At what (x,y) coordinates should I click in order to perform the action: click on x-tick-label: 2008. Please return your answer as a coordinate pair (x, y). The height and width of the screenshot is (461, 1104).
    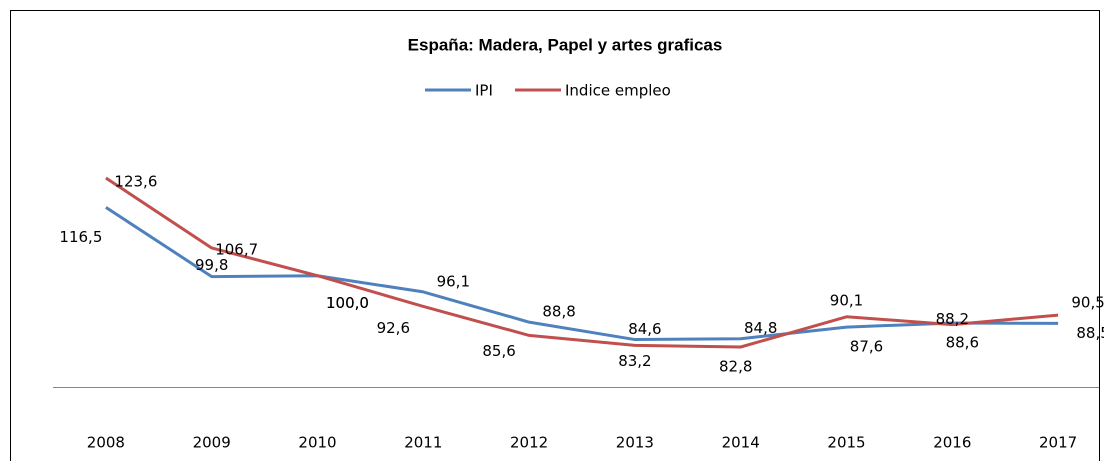
    Looking at the image, I should click on (106, 443).